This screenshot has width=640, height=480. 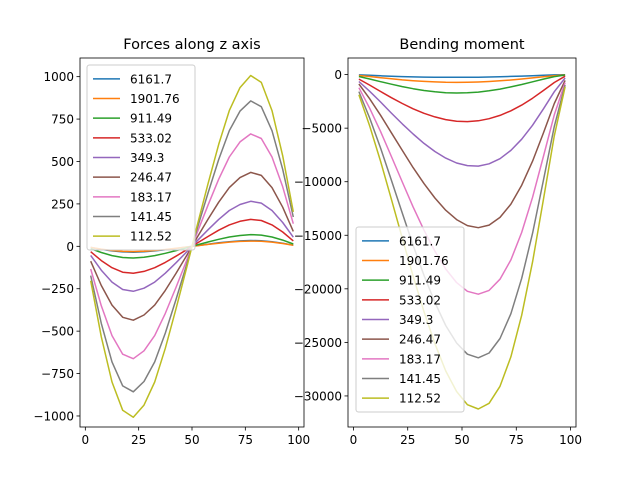 I want to click on chart-title: Bending moment, so click(x=462, y=45).